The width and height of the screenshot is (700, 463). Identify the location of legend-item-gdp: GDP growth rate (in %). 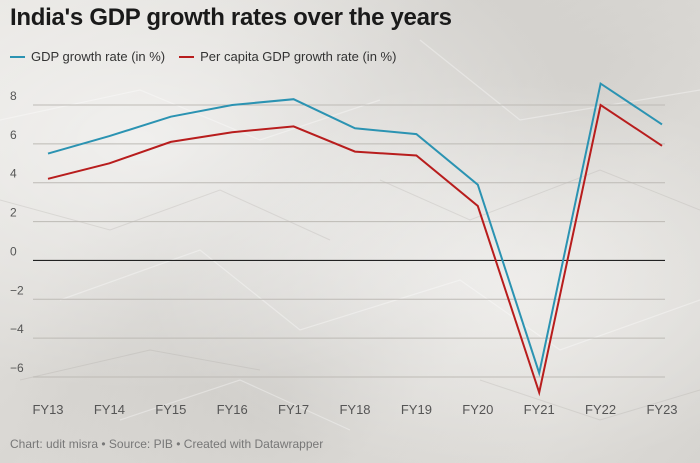
(87, 56).